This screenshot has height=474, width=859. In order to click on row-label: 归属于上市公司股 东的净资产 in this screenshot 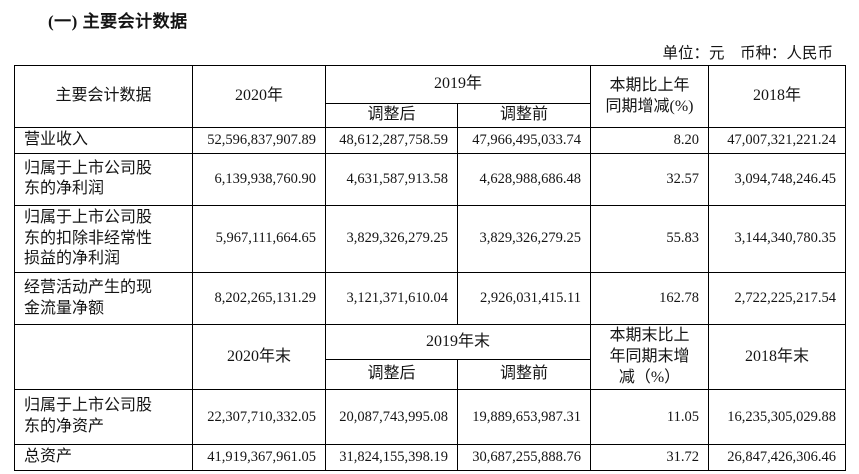, I will do `click(103, 417)`.